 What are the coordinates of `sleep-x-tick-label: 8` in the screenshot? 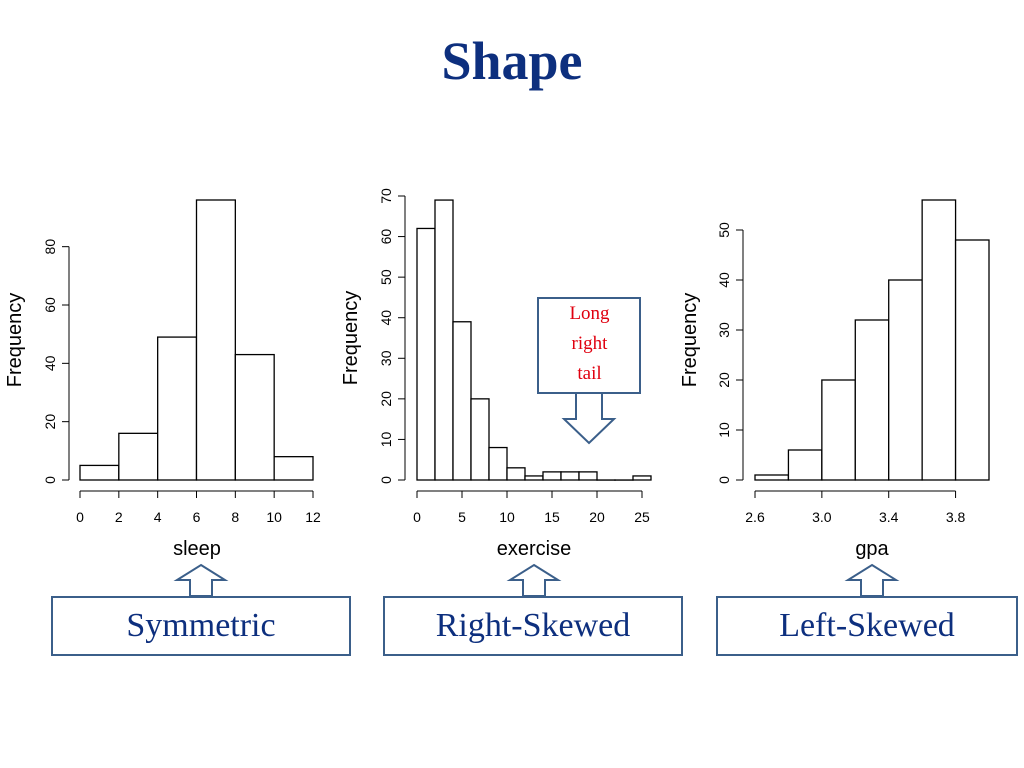 It's located at (235, 517).